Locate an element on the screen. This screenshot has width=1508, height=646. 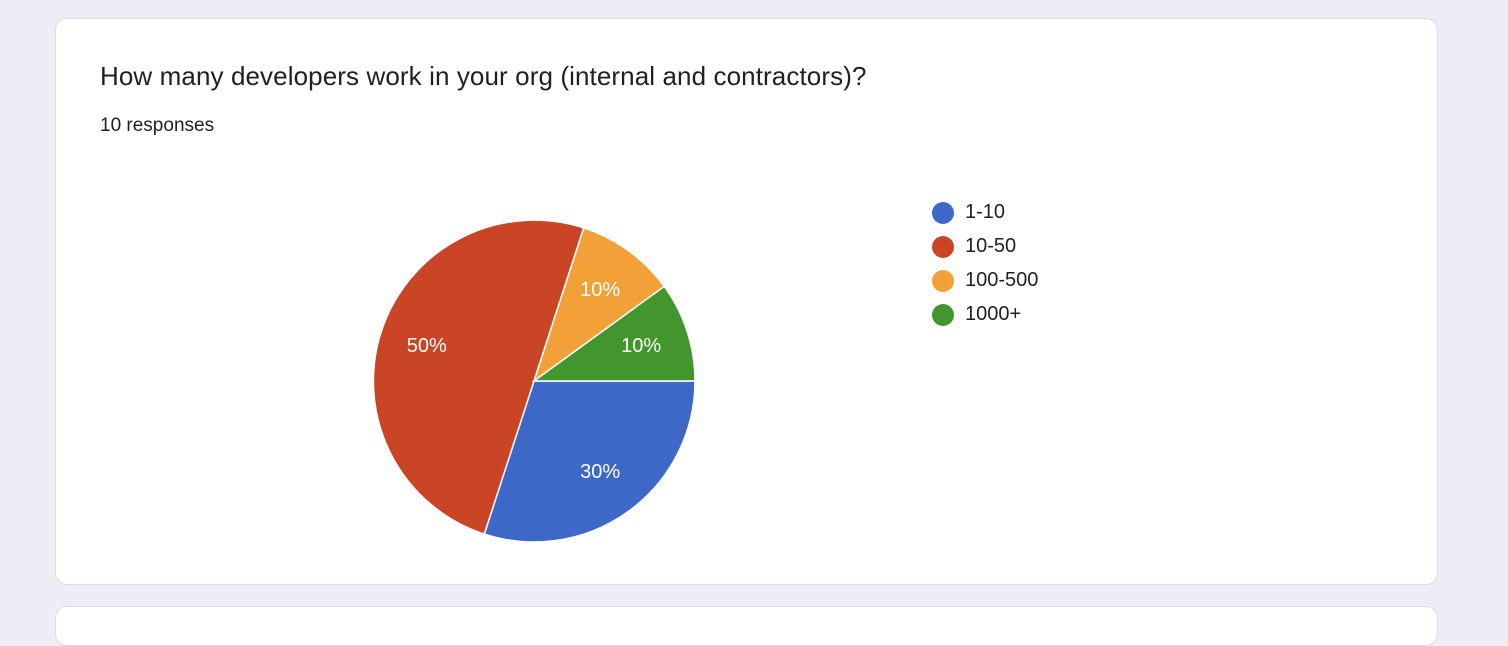
legend-label: 10-50 is located at coordinates (991, 246).